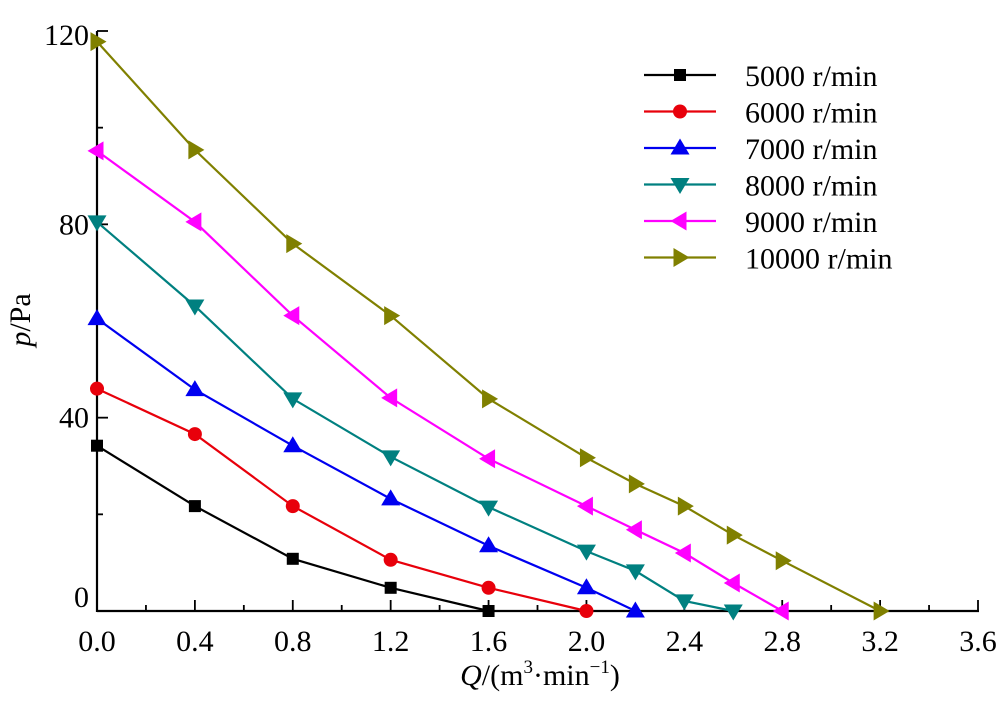  What do you see at coordinates (561, 675) in the screenshot?
I see `x-axis-unit-mid: ·min` at bounding box center [561, 675].